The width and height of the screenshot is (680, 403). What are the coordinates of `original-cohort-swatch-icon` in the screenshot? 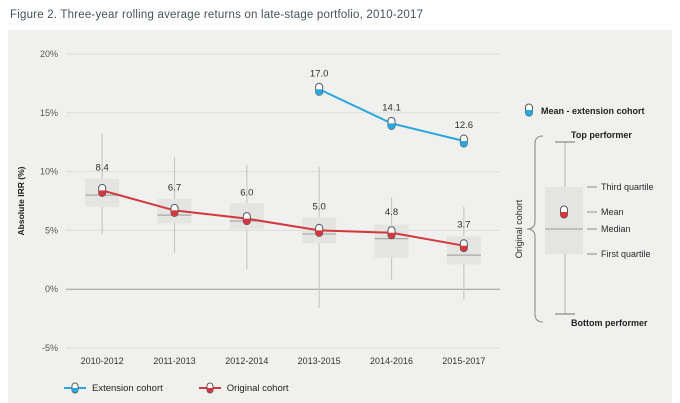 It's located at (209, 388).